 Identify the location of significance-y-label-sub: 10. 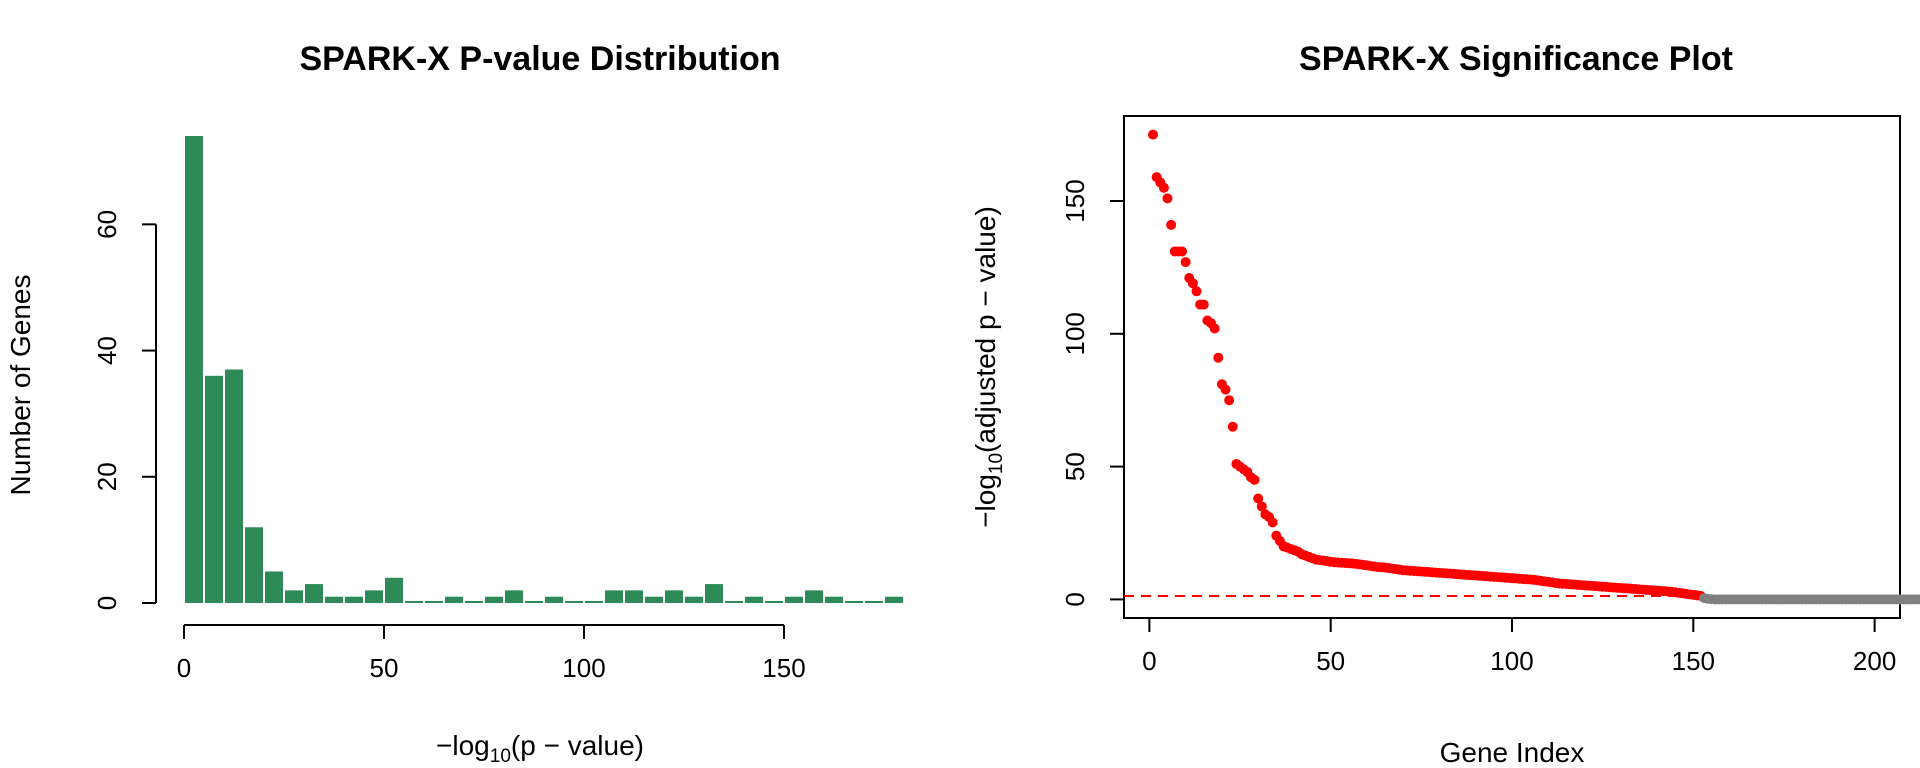
(996, 463).